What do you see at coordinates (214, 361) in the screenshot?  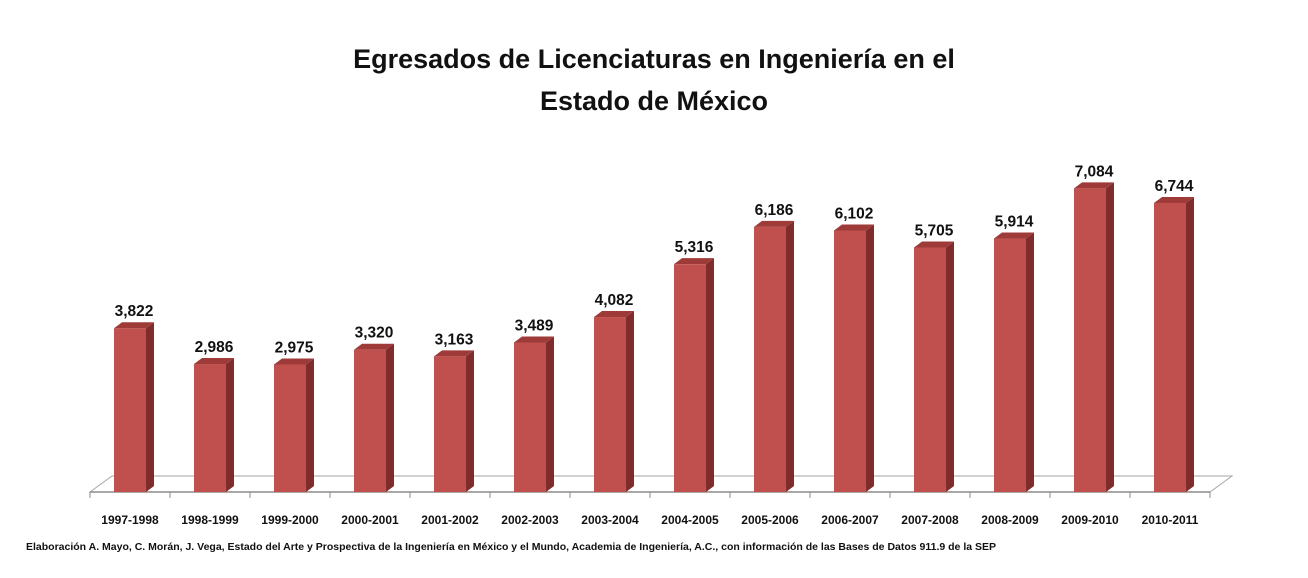 I see `bar-top-1998-1999` at bounding box center [214, 361].